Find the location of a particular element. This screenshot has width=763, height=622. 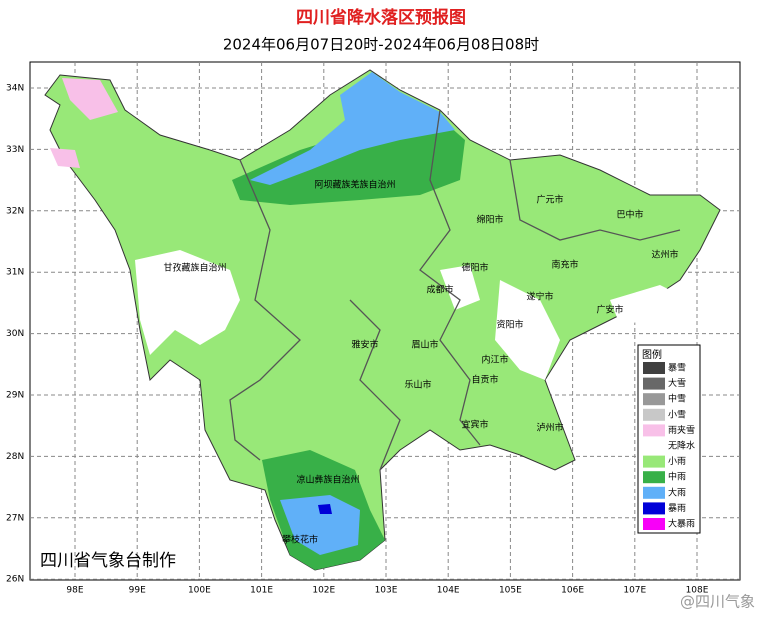

lon-label: 103E is located at coordinates (386, 591).